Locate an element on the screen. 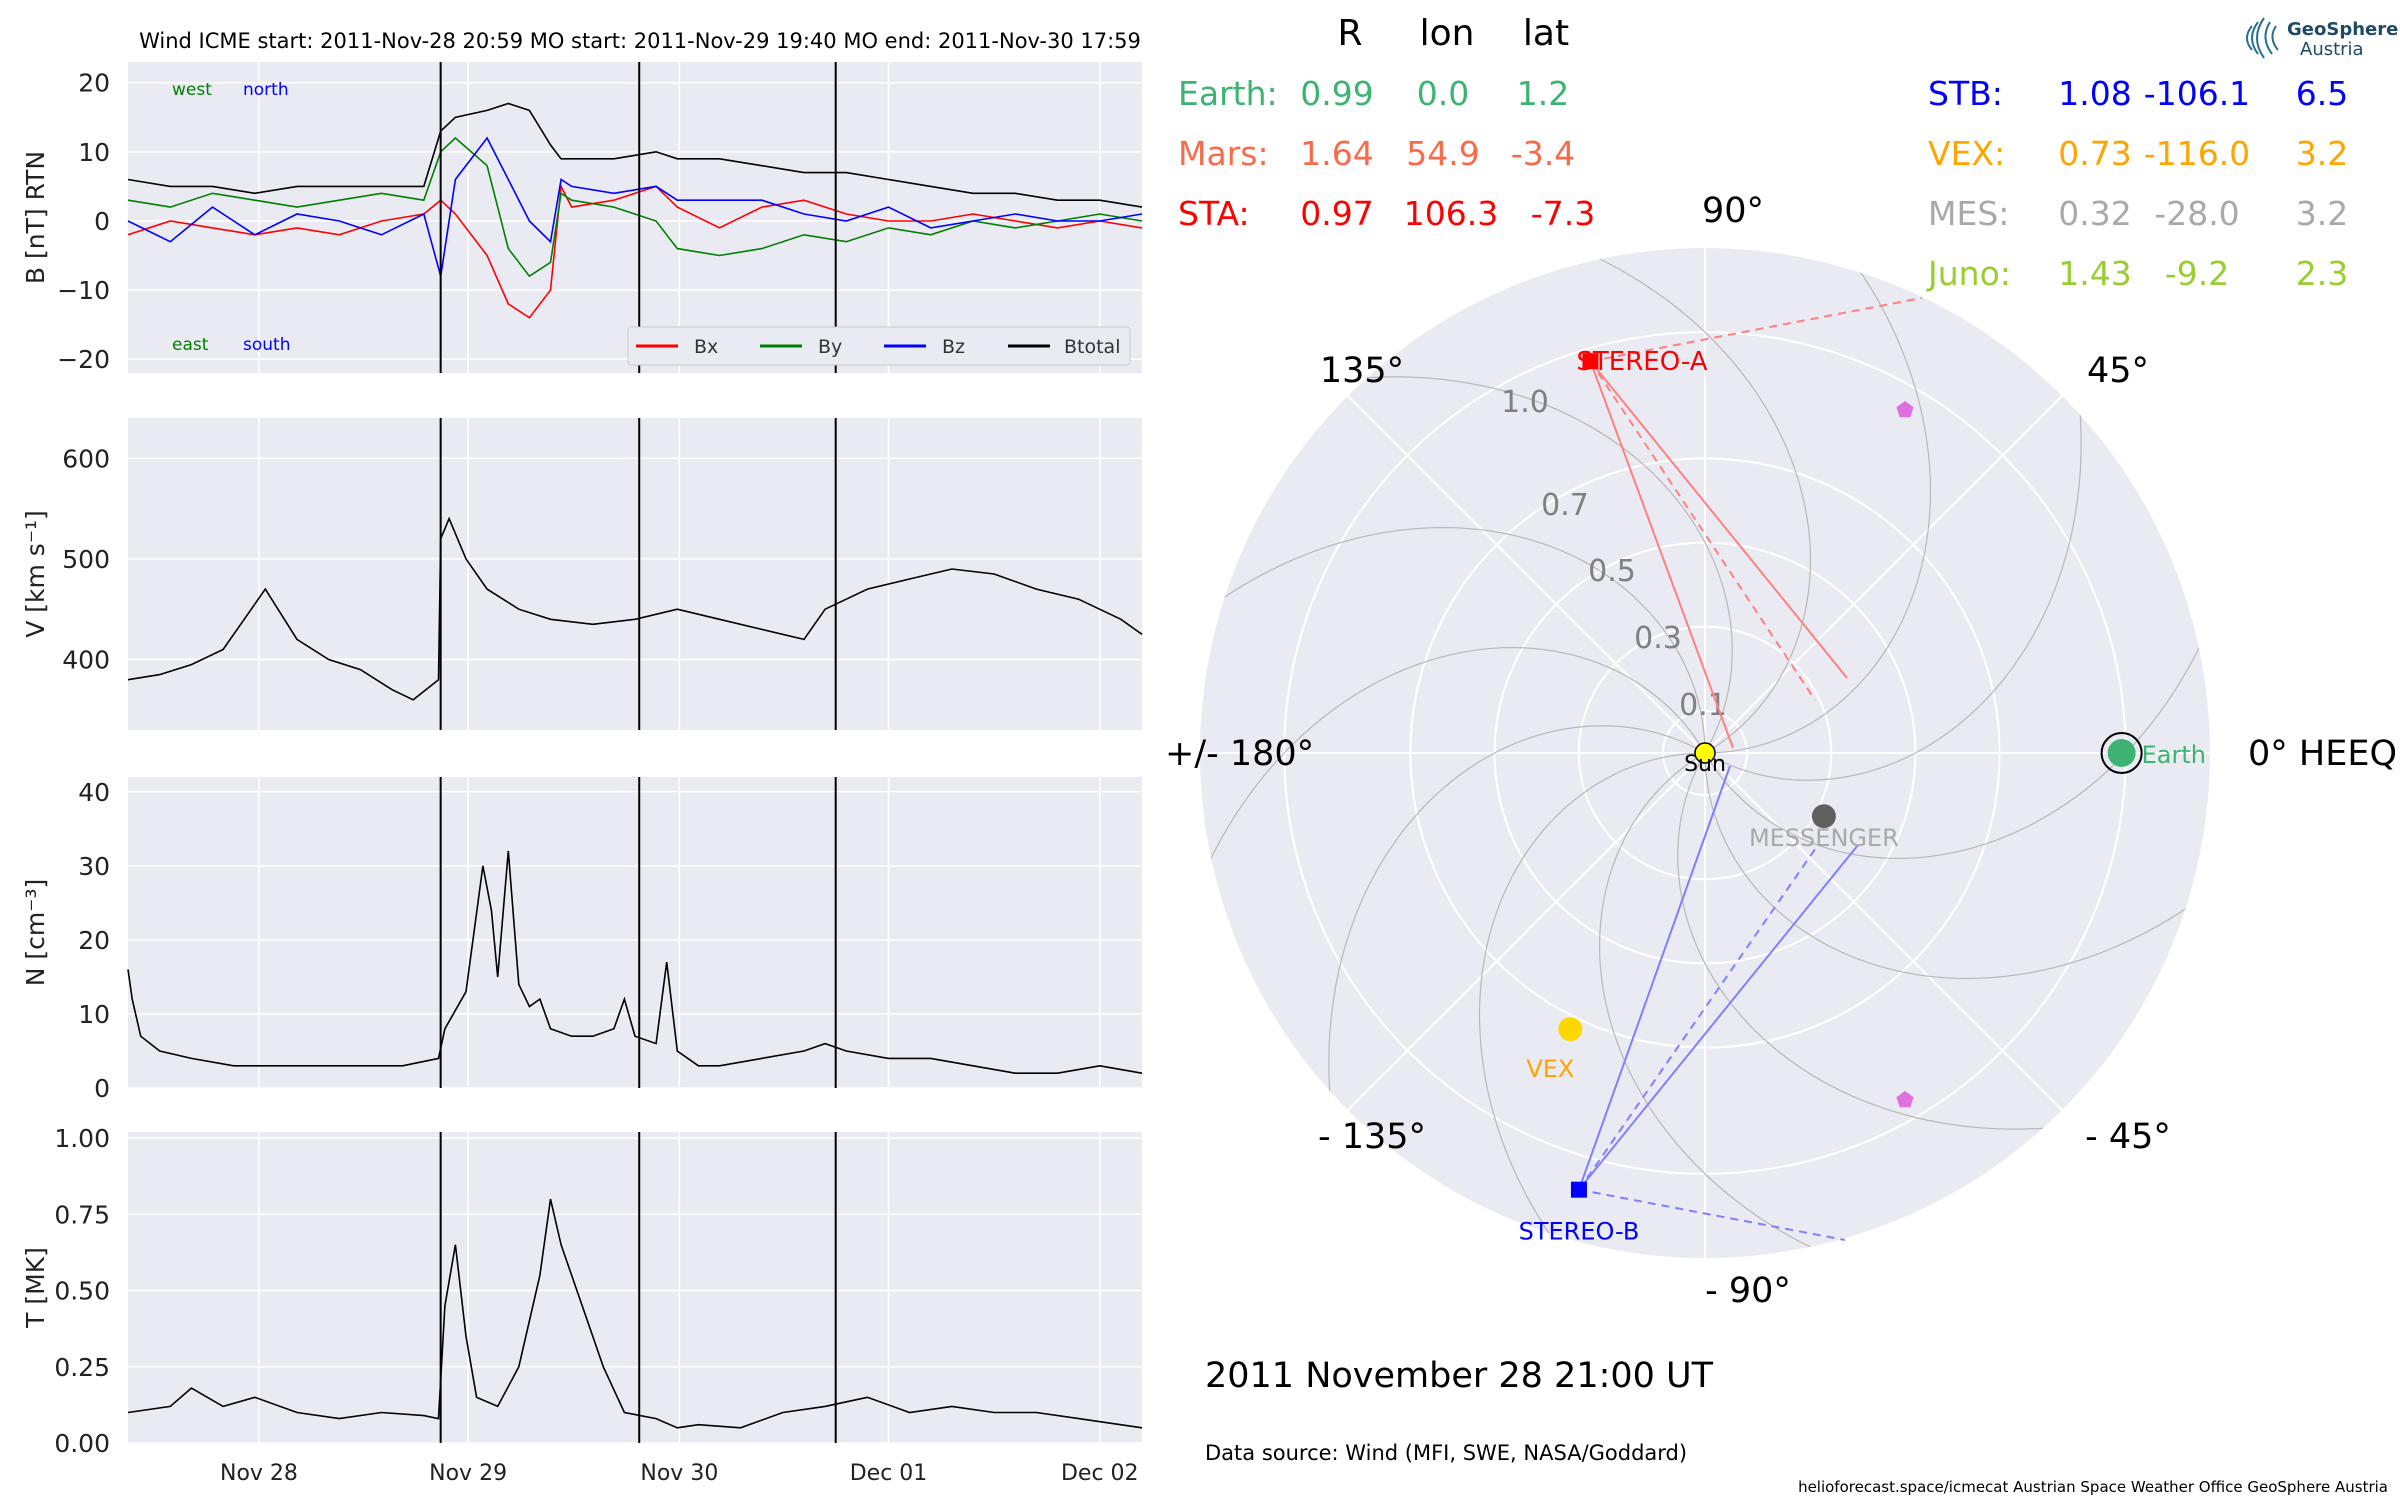  table-lon: 54.9 is located at coordinates (1442, 153).